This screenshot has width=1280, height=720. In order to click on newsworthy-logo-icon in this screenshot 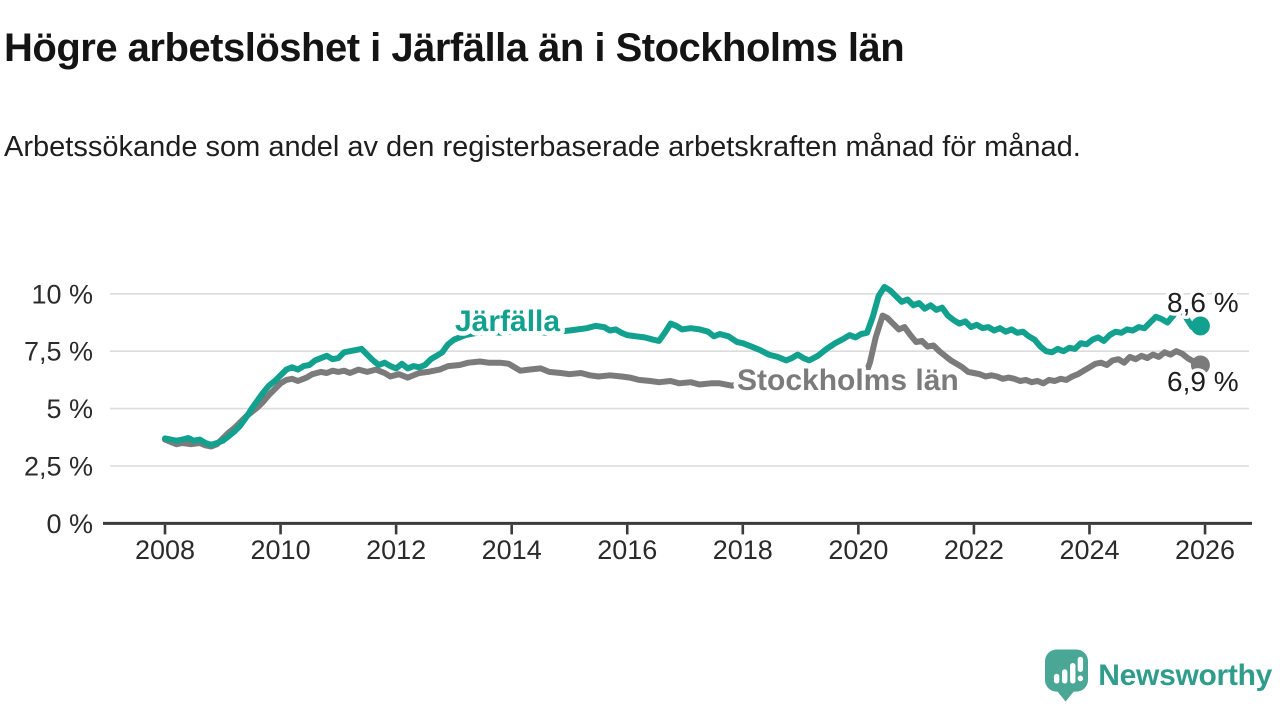, I will do `click(1067, 675)`.